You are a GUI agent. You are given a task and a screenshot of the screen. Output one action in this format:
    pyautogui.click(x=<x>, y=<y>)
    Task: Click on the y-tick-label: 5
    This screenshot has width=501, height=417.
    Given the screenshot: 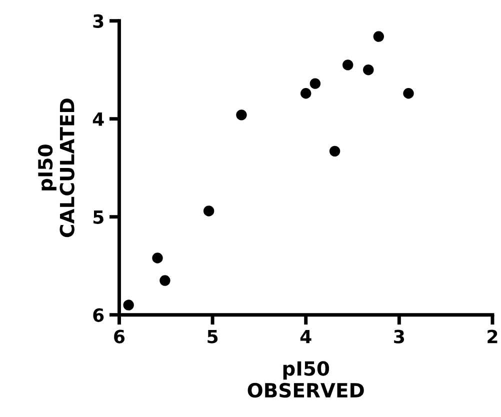 What is the action you would take?
    pyautogui.click(x=98, y=217)
    